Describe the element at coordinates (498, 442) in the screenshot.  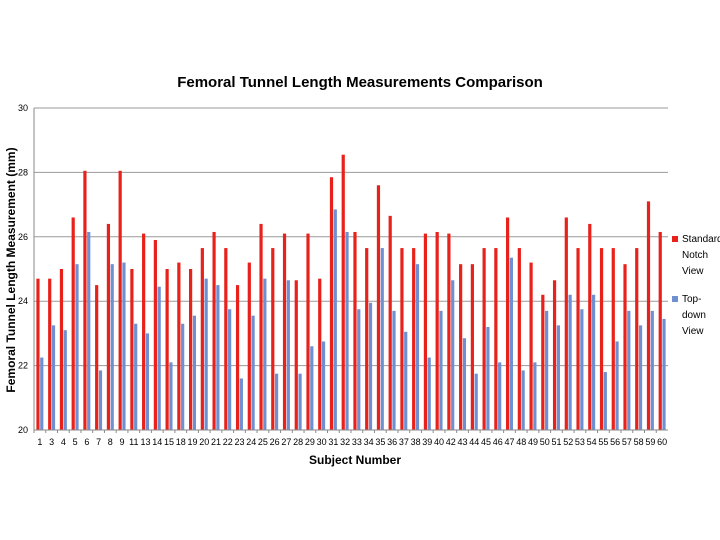
I see `x-tick-label: 46` at that location.